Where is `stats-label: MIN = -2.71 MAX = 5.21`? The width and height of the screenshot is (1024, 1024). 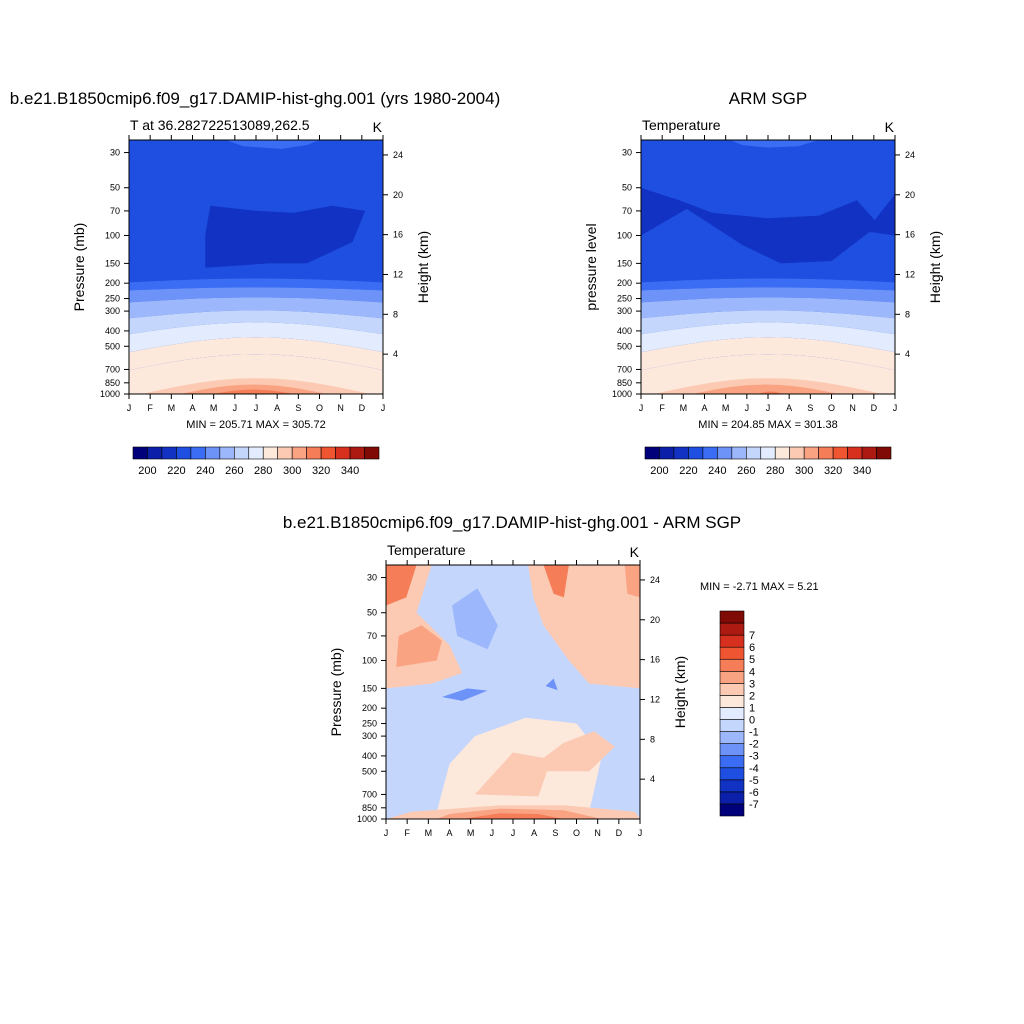
stats-label: MIN = -2.71 MAX = 5.21 is located at coordinates (759, 587).